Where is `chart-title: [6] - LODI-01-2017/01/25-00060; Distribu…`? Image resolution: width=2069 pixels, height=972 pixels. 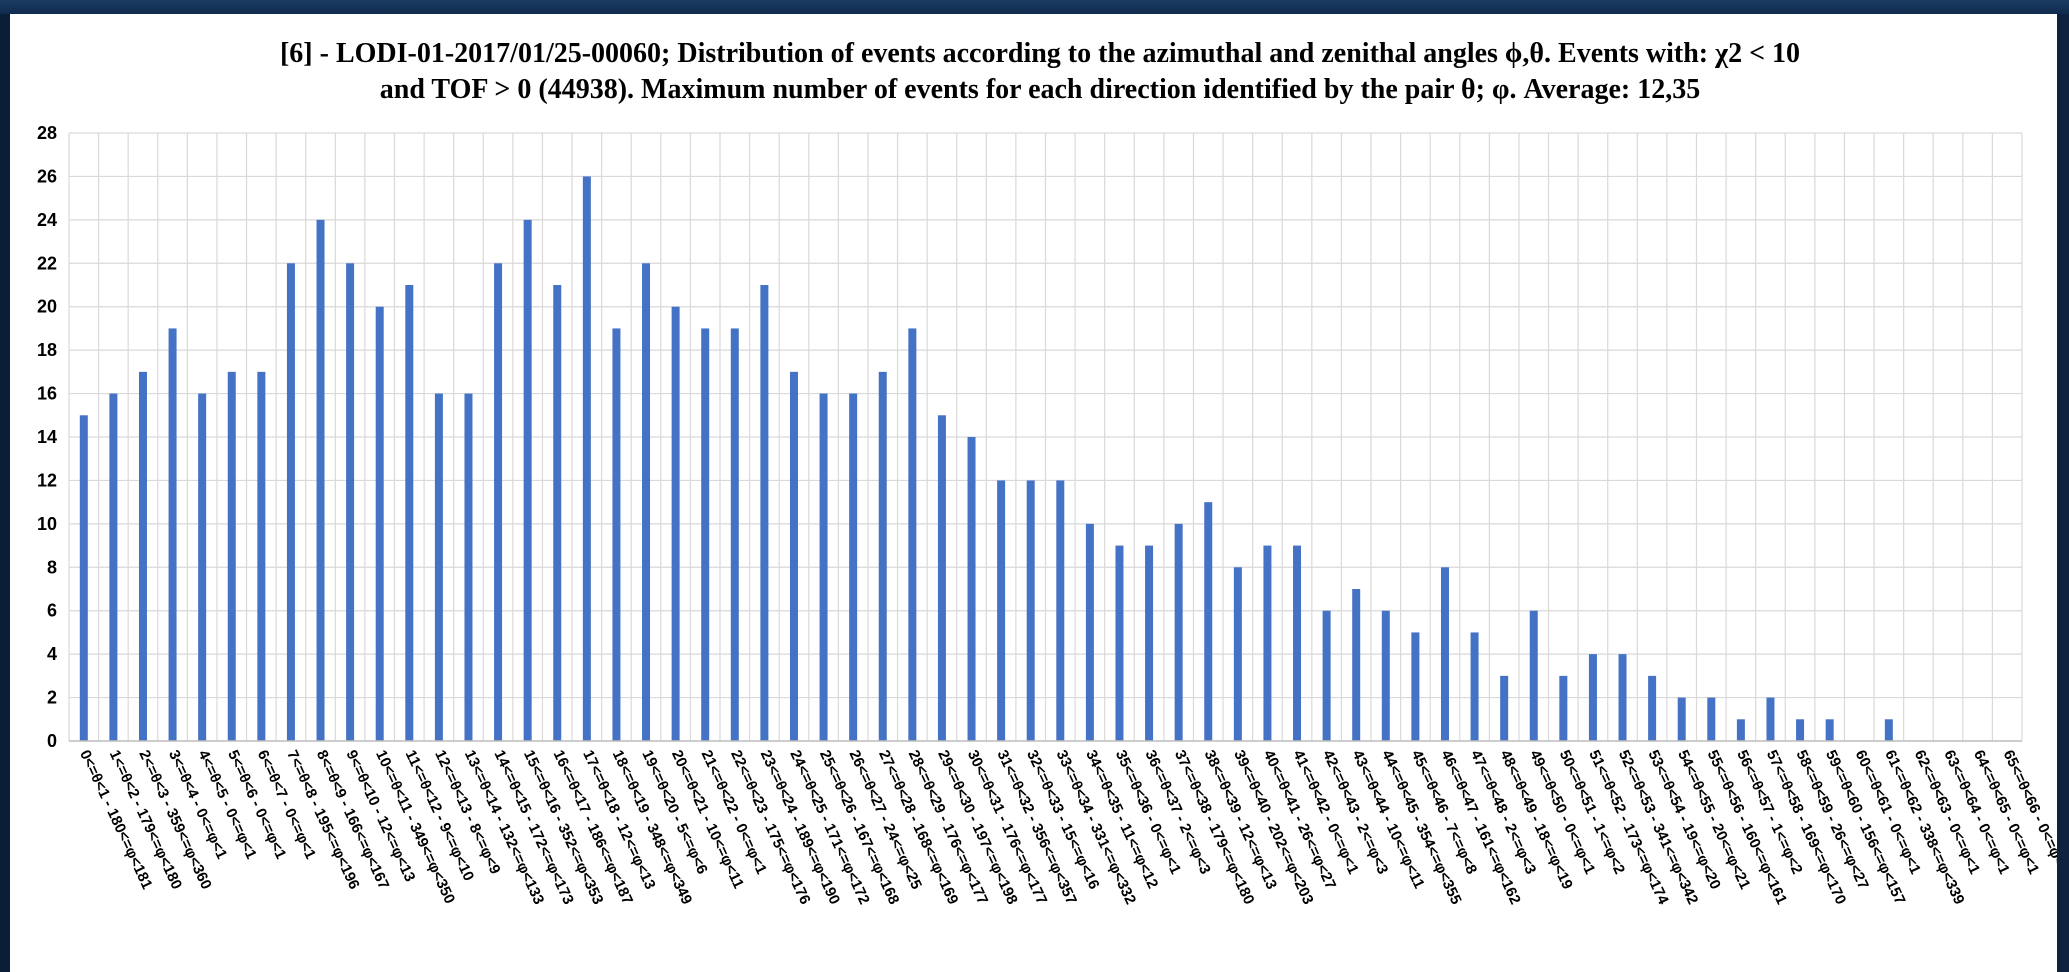
chart-title: [6] - LODI-01-2017/01/25-00060; Distribu… is located at coordinates (1040, 72).